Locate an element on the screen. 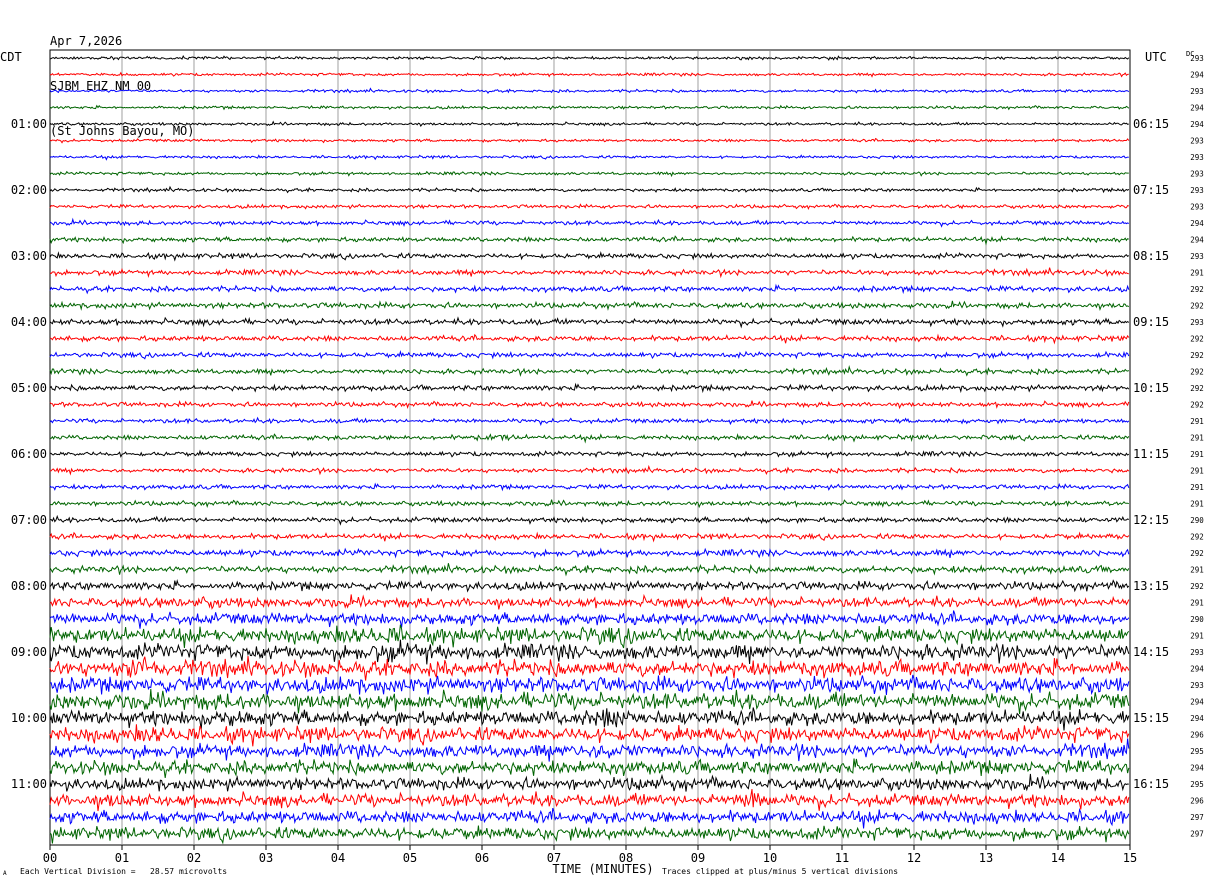 This screenshot has height=886, width=1210. dc-offset-label: 296 is located at coordinates (1197, 801).